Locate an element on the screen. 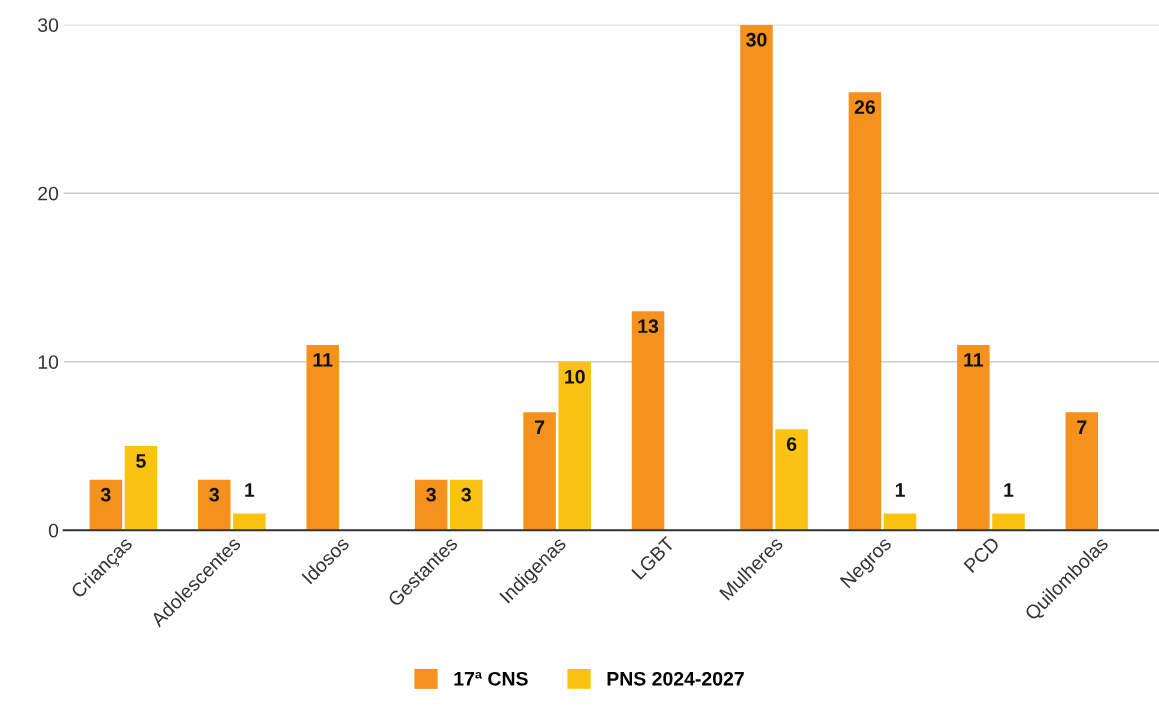 Image resolution: width=1159 pixels, height=707 pixels. legend-label: 17ª CNS is located at coordinates (491, 678).